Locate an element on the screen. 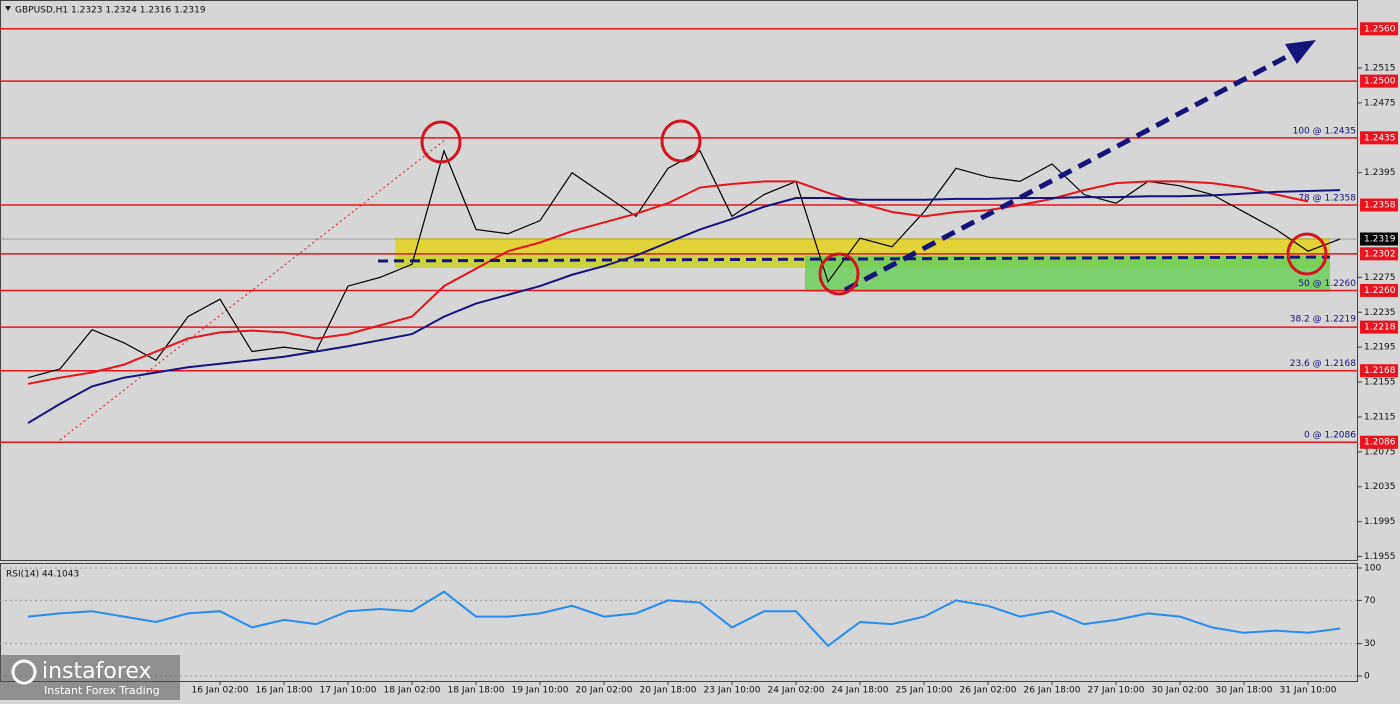 The height and width of the screenshot is (704, 1400). support-line is located at coordinates (854, 259).